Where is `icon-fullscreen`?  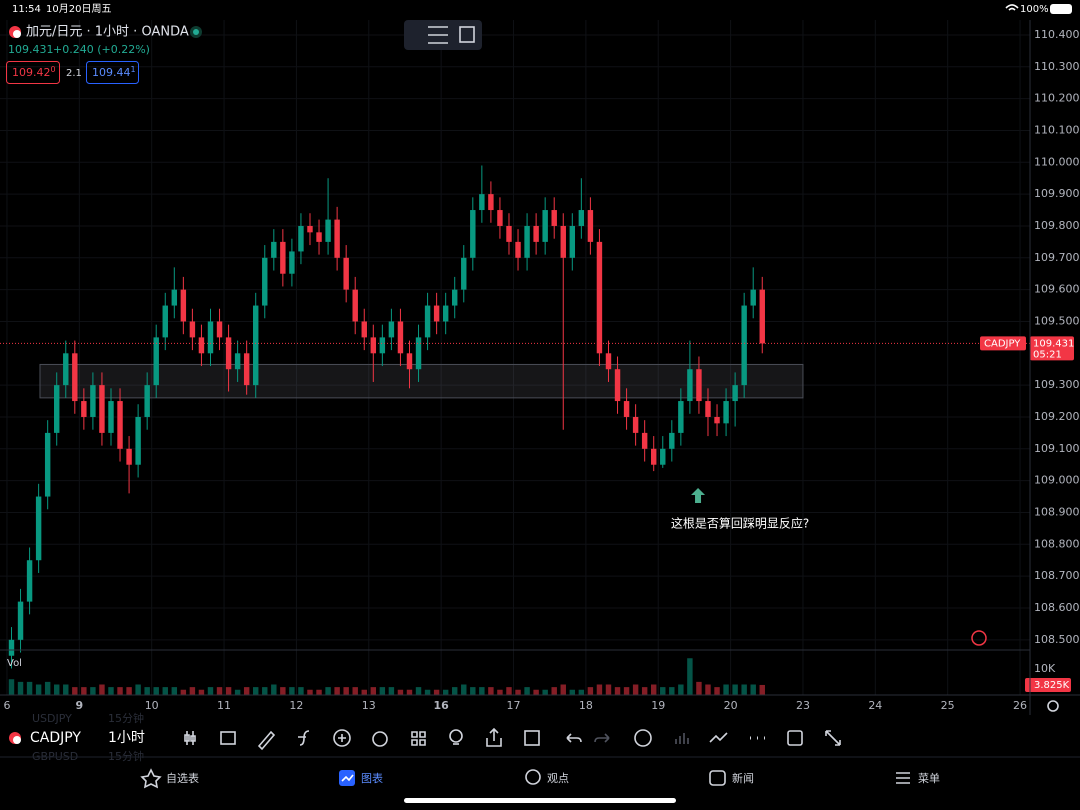
icon-fullscreen is located at coordinates (795, 738).